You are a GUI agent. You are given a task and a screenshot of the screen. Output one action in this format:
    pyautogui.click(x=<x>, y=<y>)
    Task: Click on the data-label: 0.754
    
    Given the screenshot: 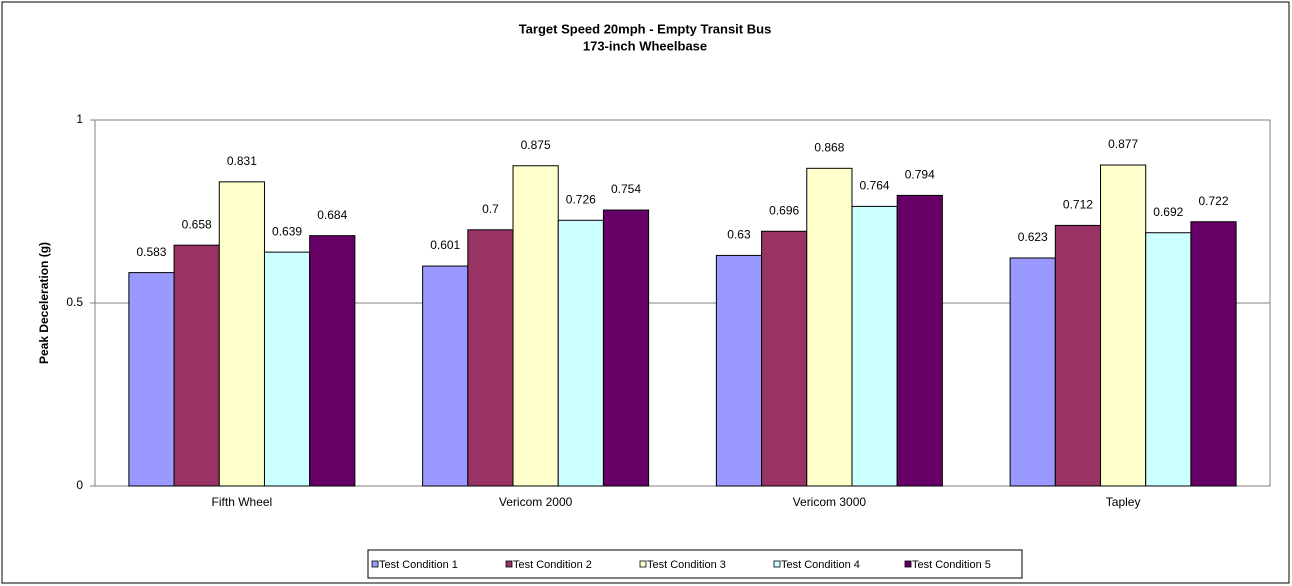 What is the action you would take?
    pyautogui.click(x=626, y=189)
    